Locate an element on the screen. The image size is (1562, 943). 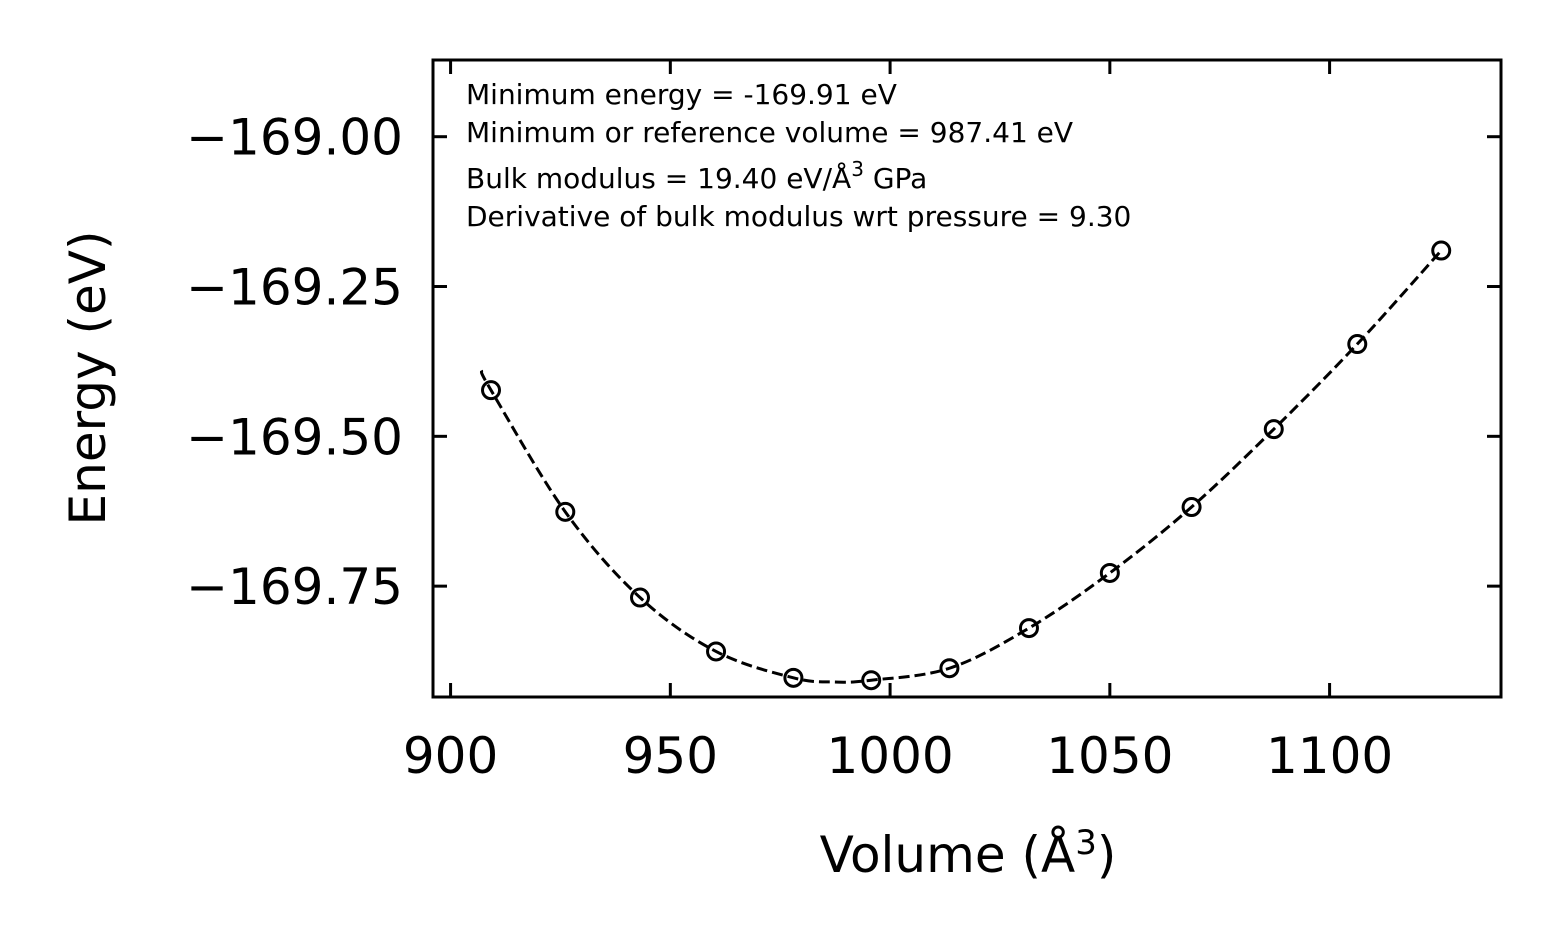
x-tick-label: 1100 is located at coordinates (1329, 756).